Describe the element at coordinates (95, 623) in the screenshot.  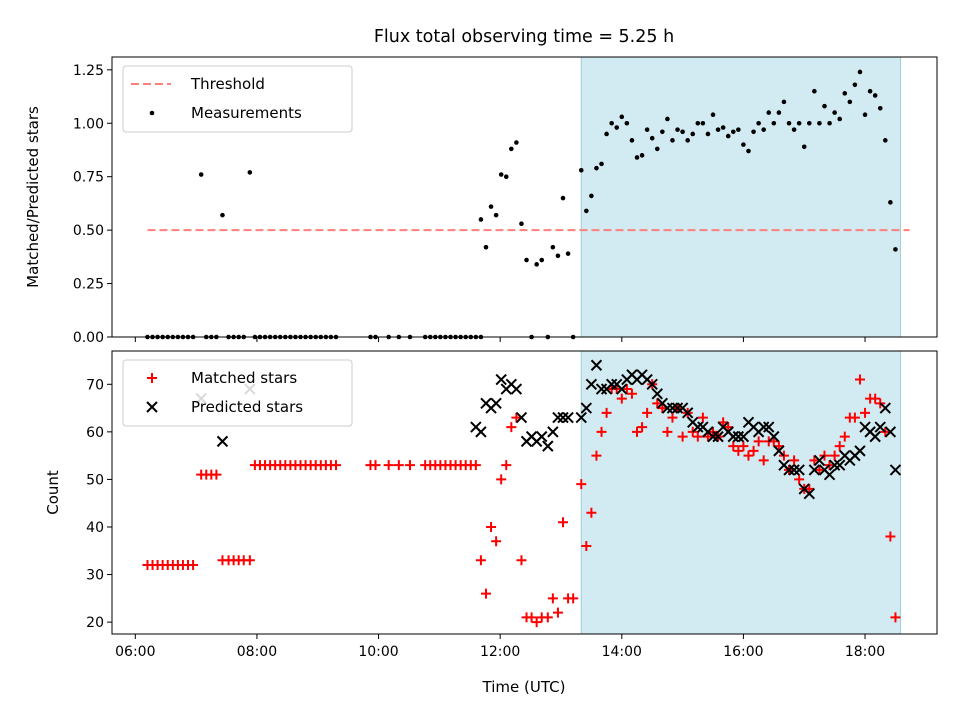
I see `y-tick-label: 20` at that location.